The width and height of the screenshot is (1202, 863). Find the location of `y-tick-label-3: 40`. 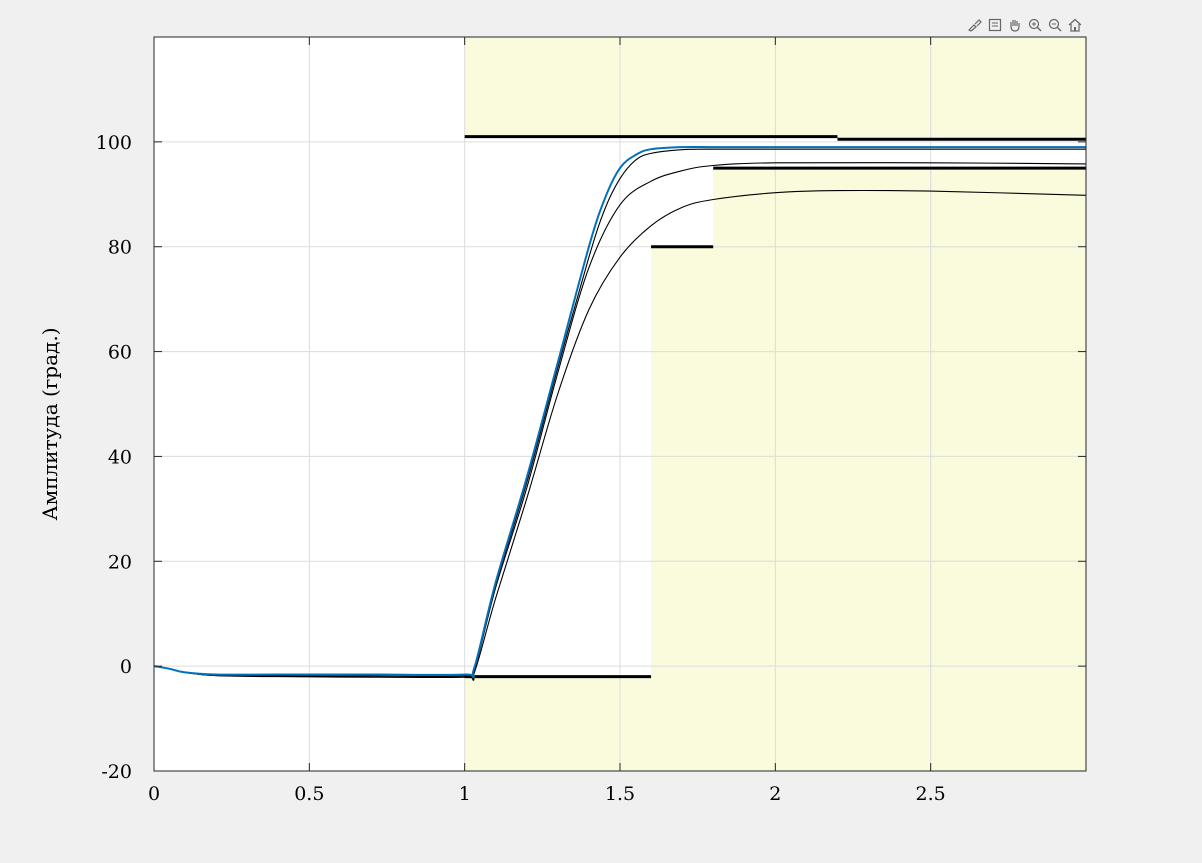

y-tick-label-3: 40 is located at coordinates (120, 457).